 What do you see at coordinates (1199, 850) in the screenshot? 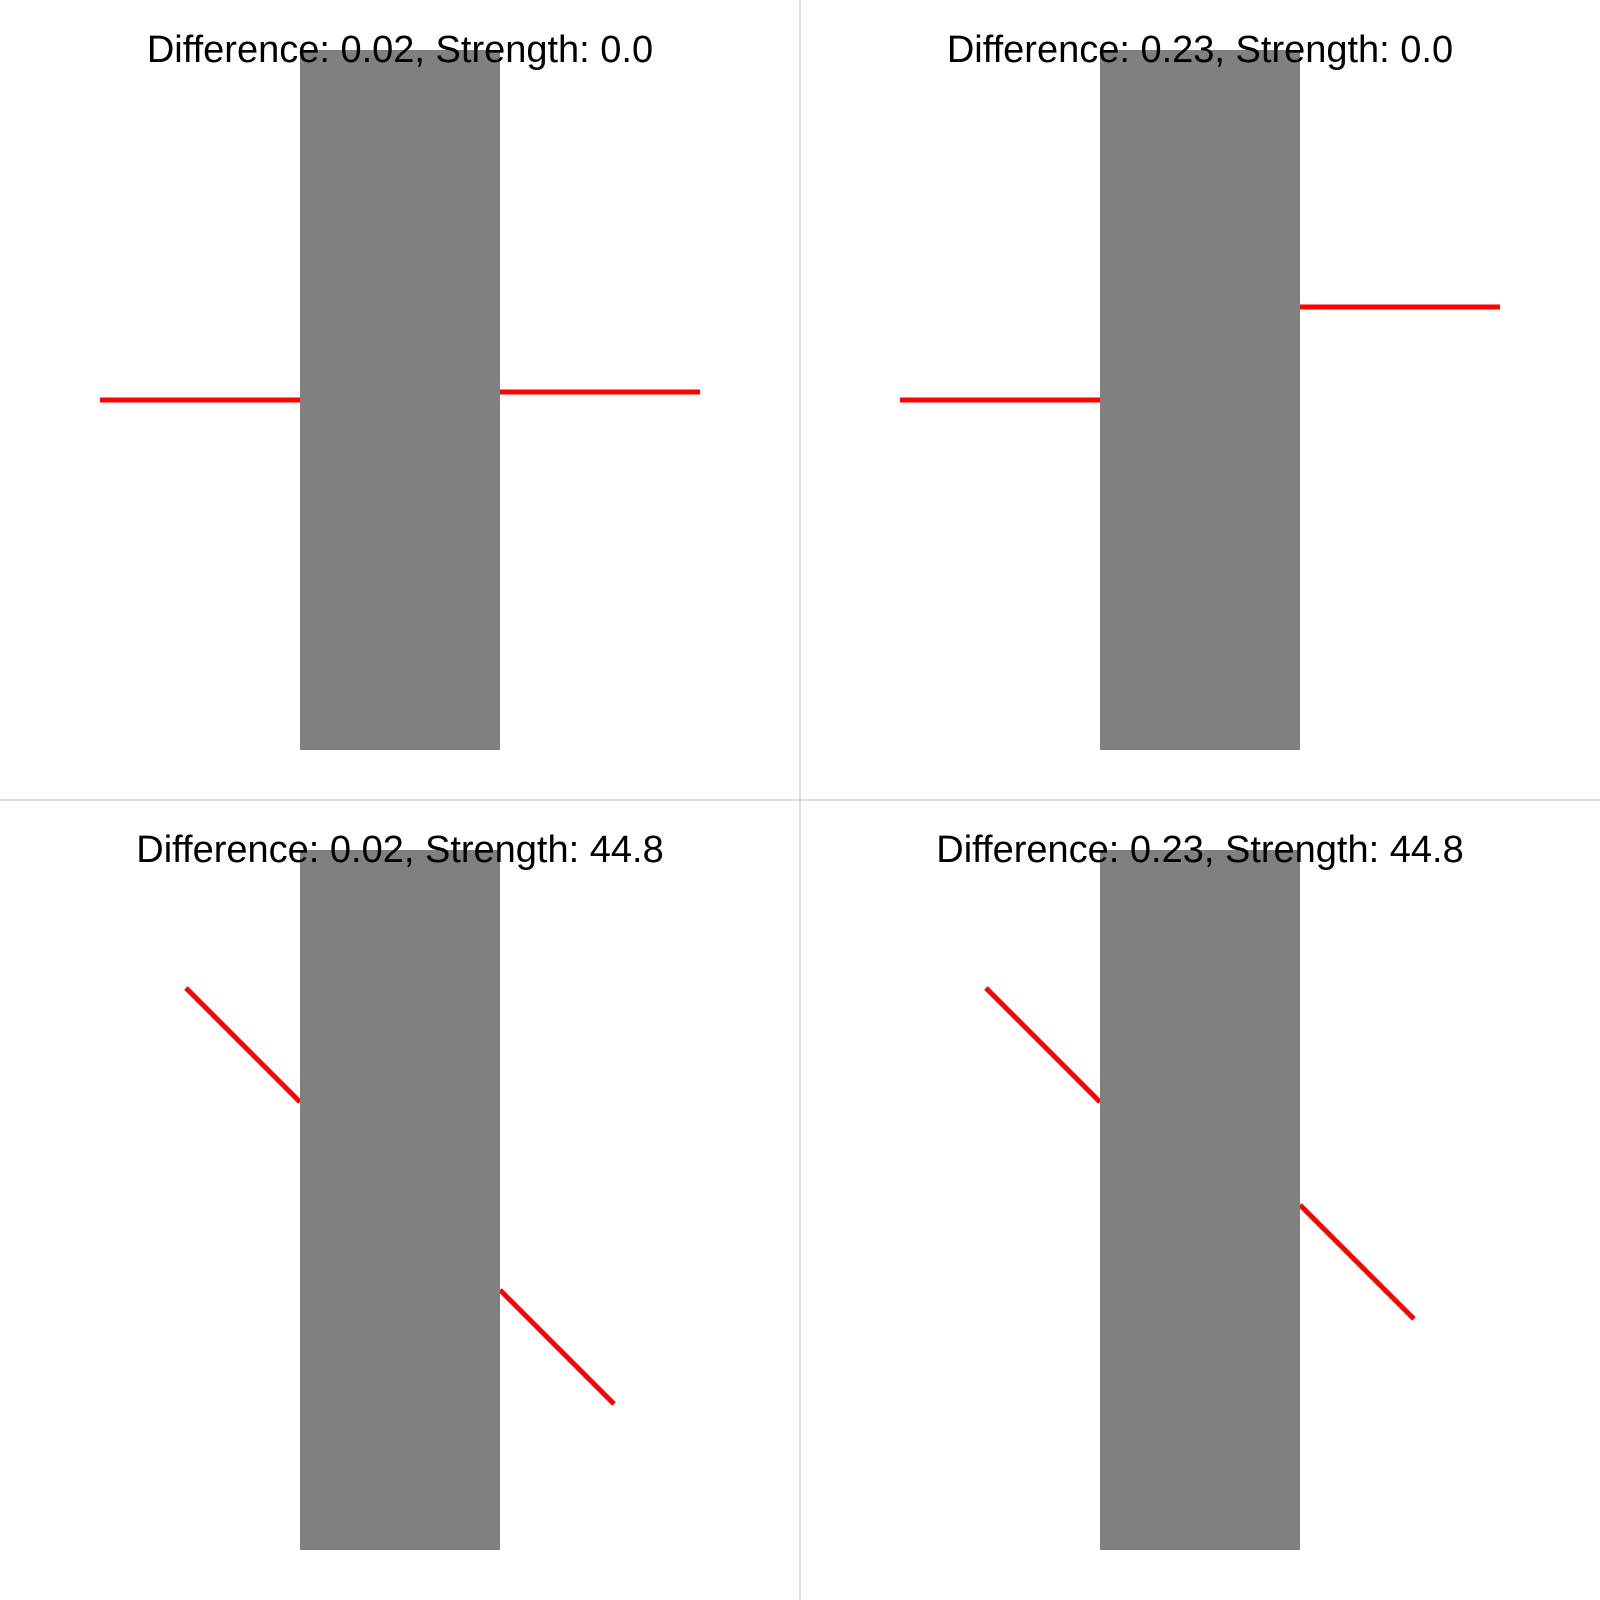
I see `panel-title: Difference: 0.23, Strength: 44.8` at bounding box center [1199, 850].